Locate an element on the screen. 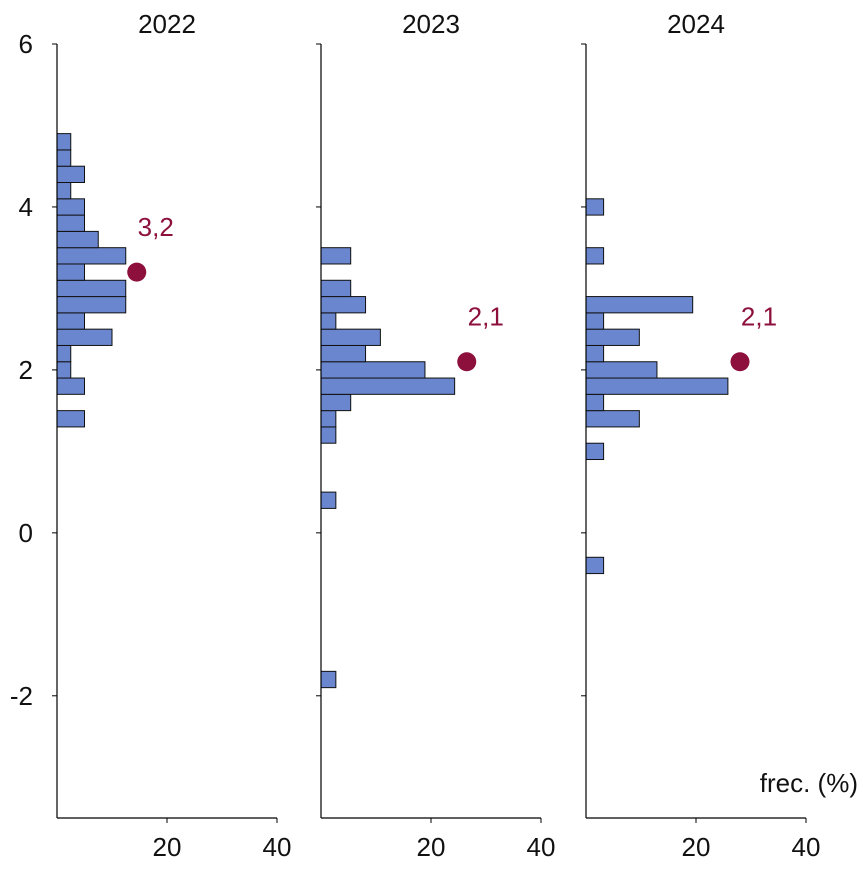 This screenshot has width=863, height=873. x-unit-note: frec. (%) is located at coordinates (809, 783).